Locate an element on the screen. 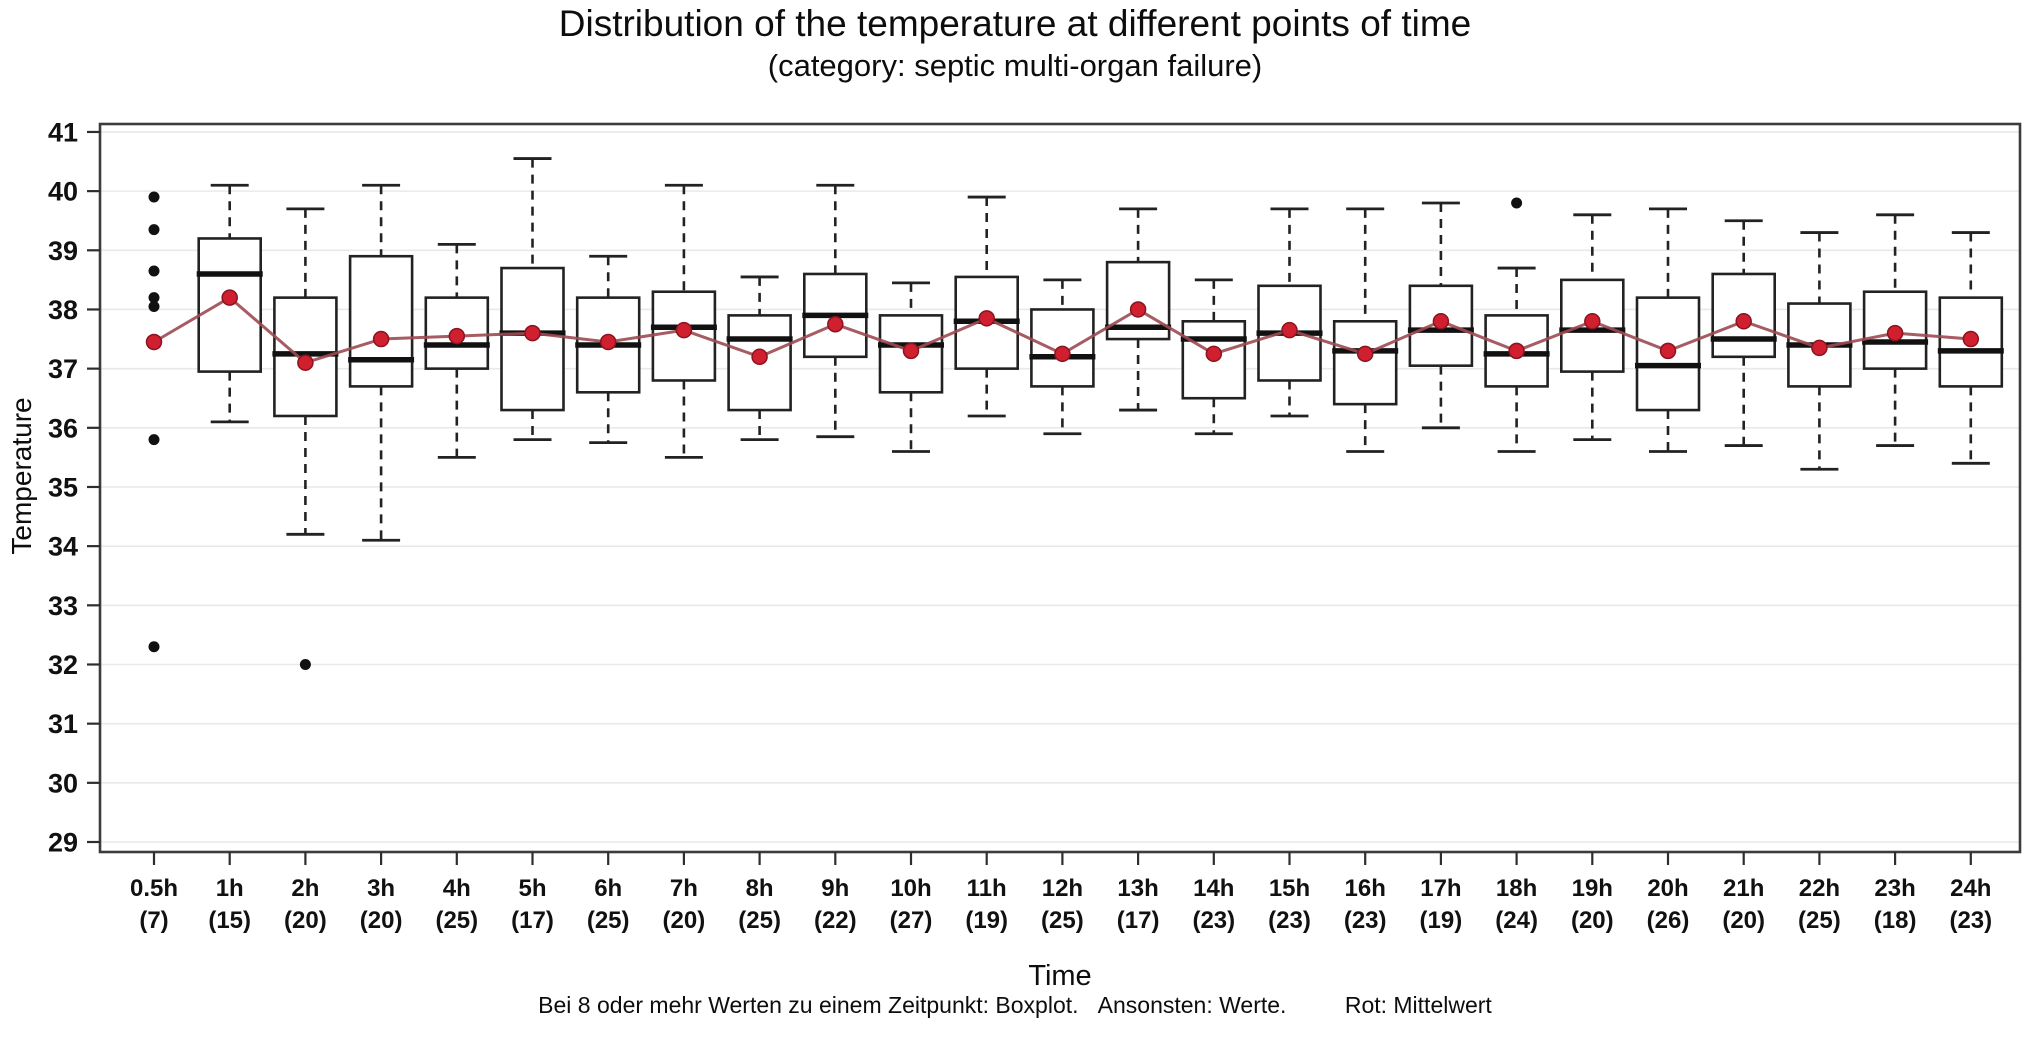  x-count-label-8h: (25) is located at coordinates (759, 920).